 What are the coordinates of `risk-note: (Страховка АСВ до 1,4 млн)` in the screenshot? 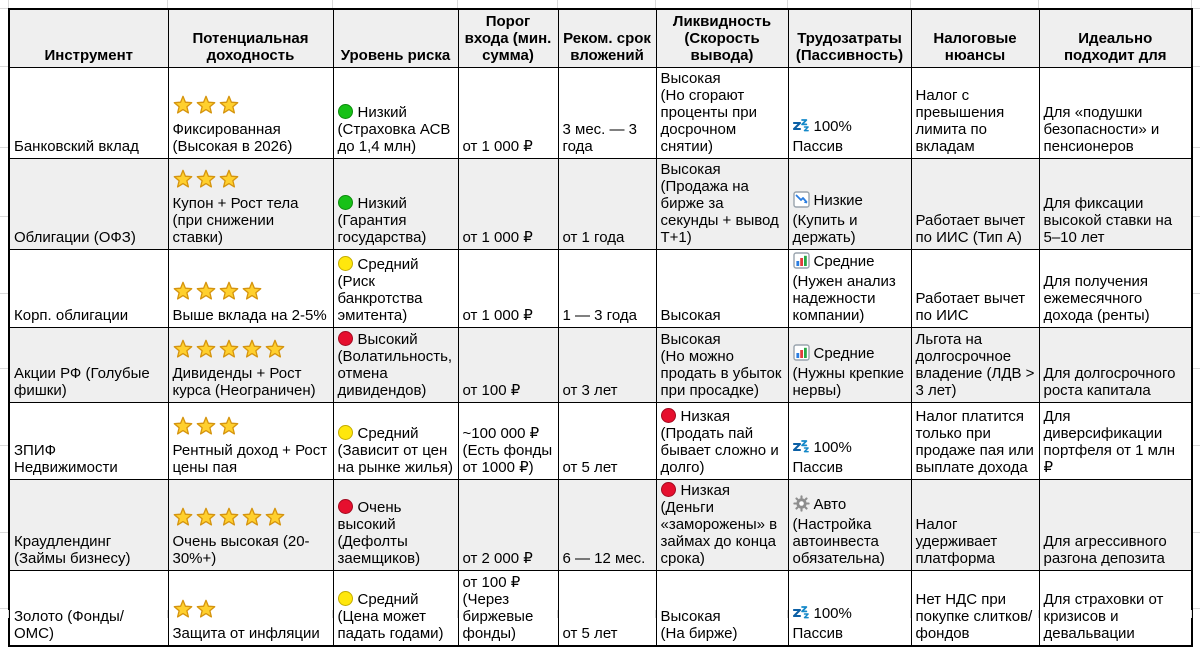 It's located at (396, 138).